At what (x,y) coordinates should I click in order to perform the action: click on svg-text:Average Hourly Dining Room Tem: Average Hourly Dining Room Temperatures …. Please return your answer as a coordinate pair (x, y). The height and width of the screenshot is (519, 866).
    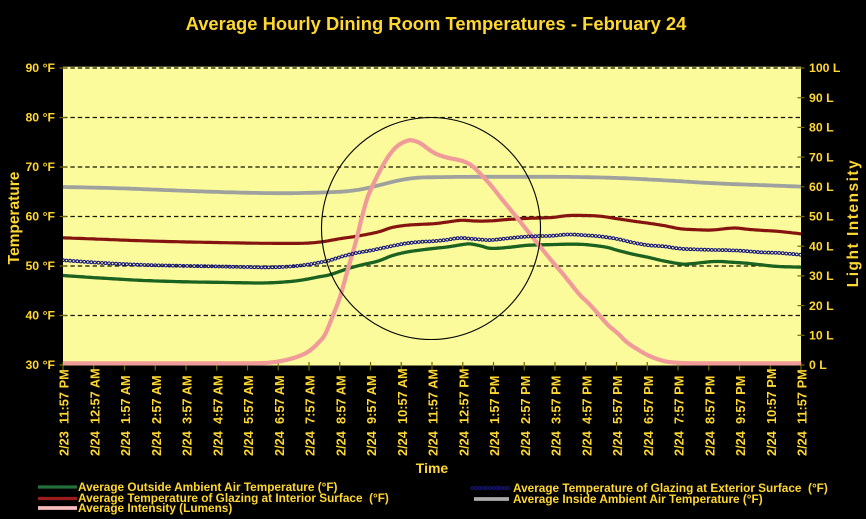
    Looking at the image, I should click on (437, 23).